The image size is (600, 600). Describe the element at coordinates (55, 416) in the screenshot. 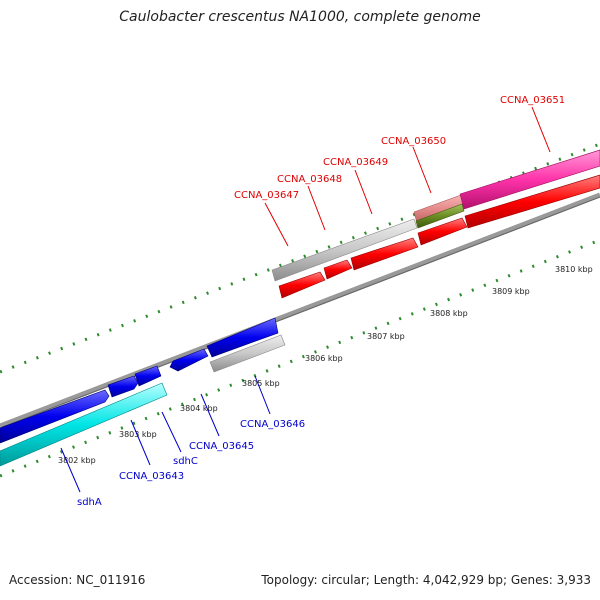

I see `cds-sdha` at that location.